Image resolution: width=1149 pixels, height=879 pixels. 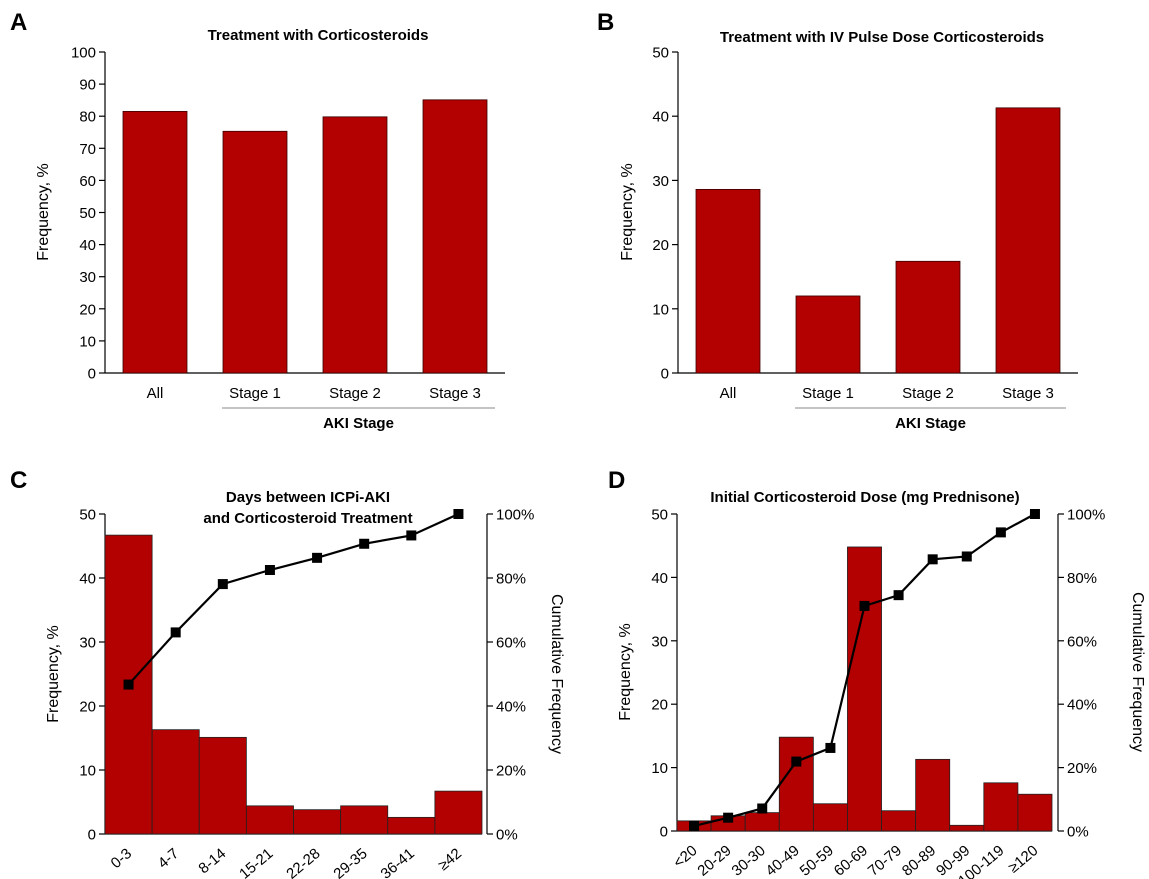 I want to click on y2-tick-label-c: 40%, so click(x=511, y=707).